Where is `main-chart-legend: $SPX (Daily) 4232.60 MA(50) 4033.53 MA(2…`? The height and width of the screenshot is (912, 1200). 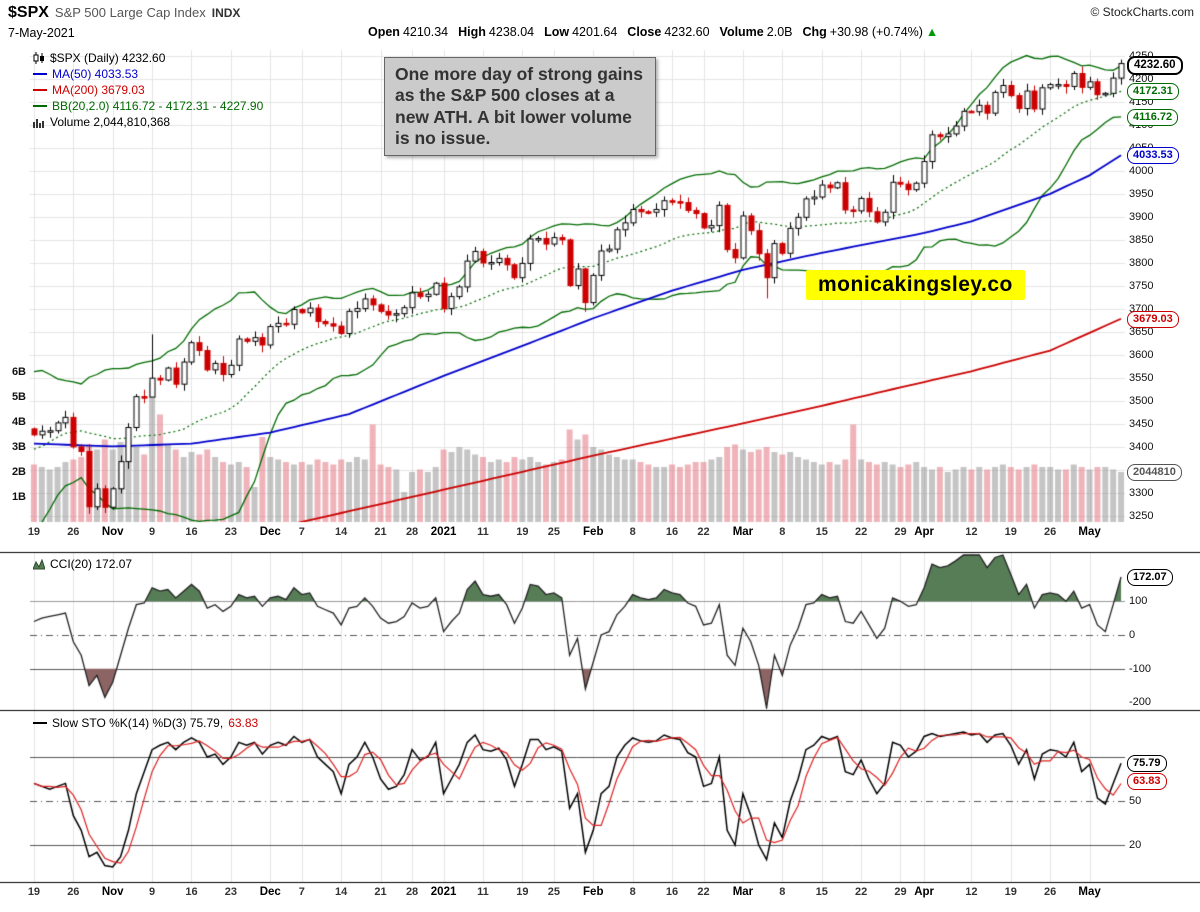 main-chart-legend: $SPX (Daily) 4232.60 MA(50) 4033.53 MA(2… is located at coordinates (148, 90).